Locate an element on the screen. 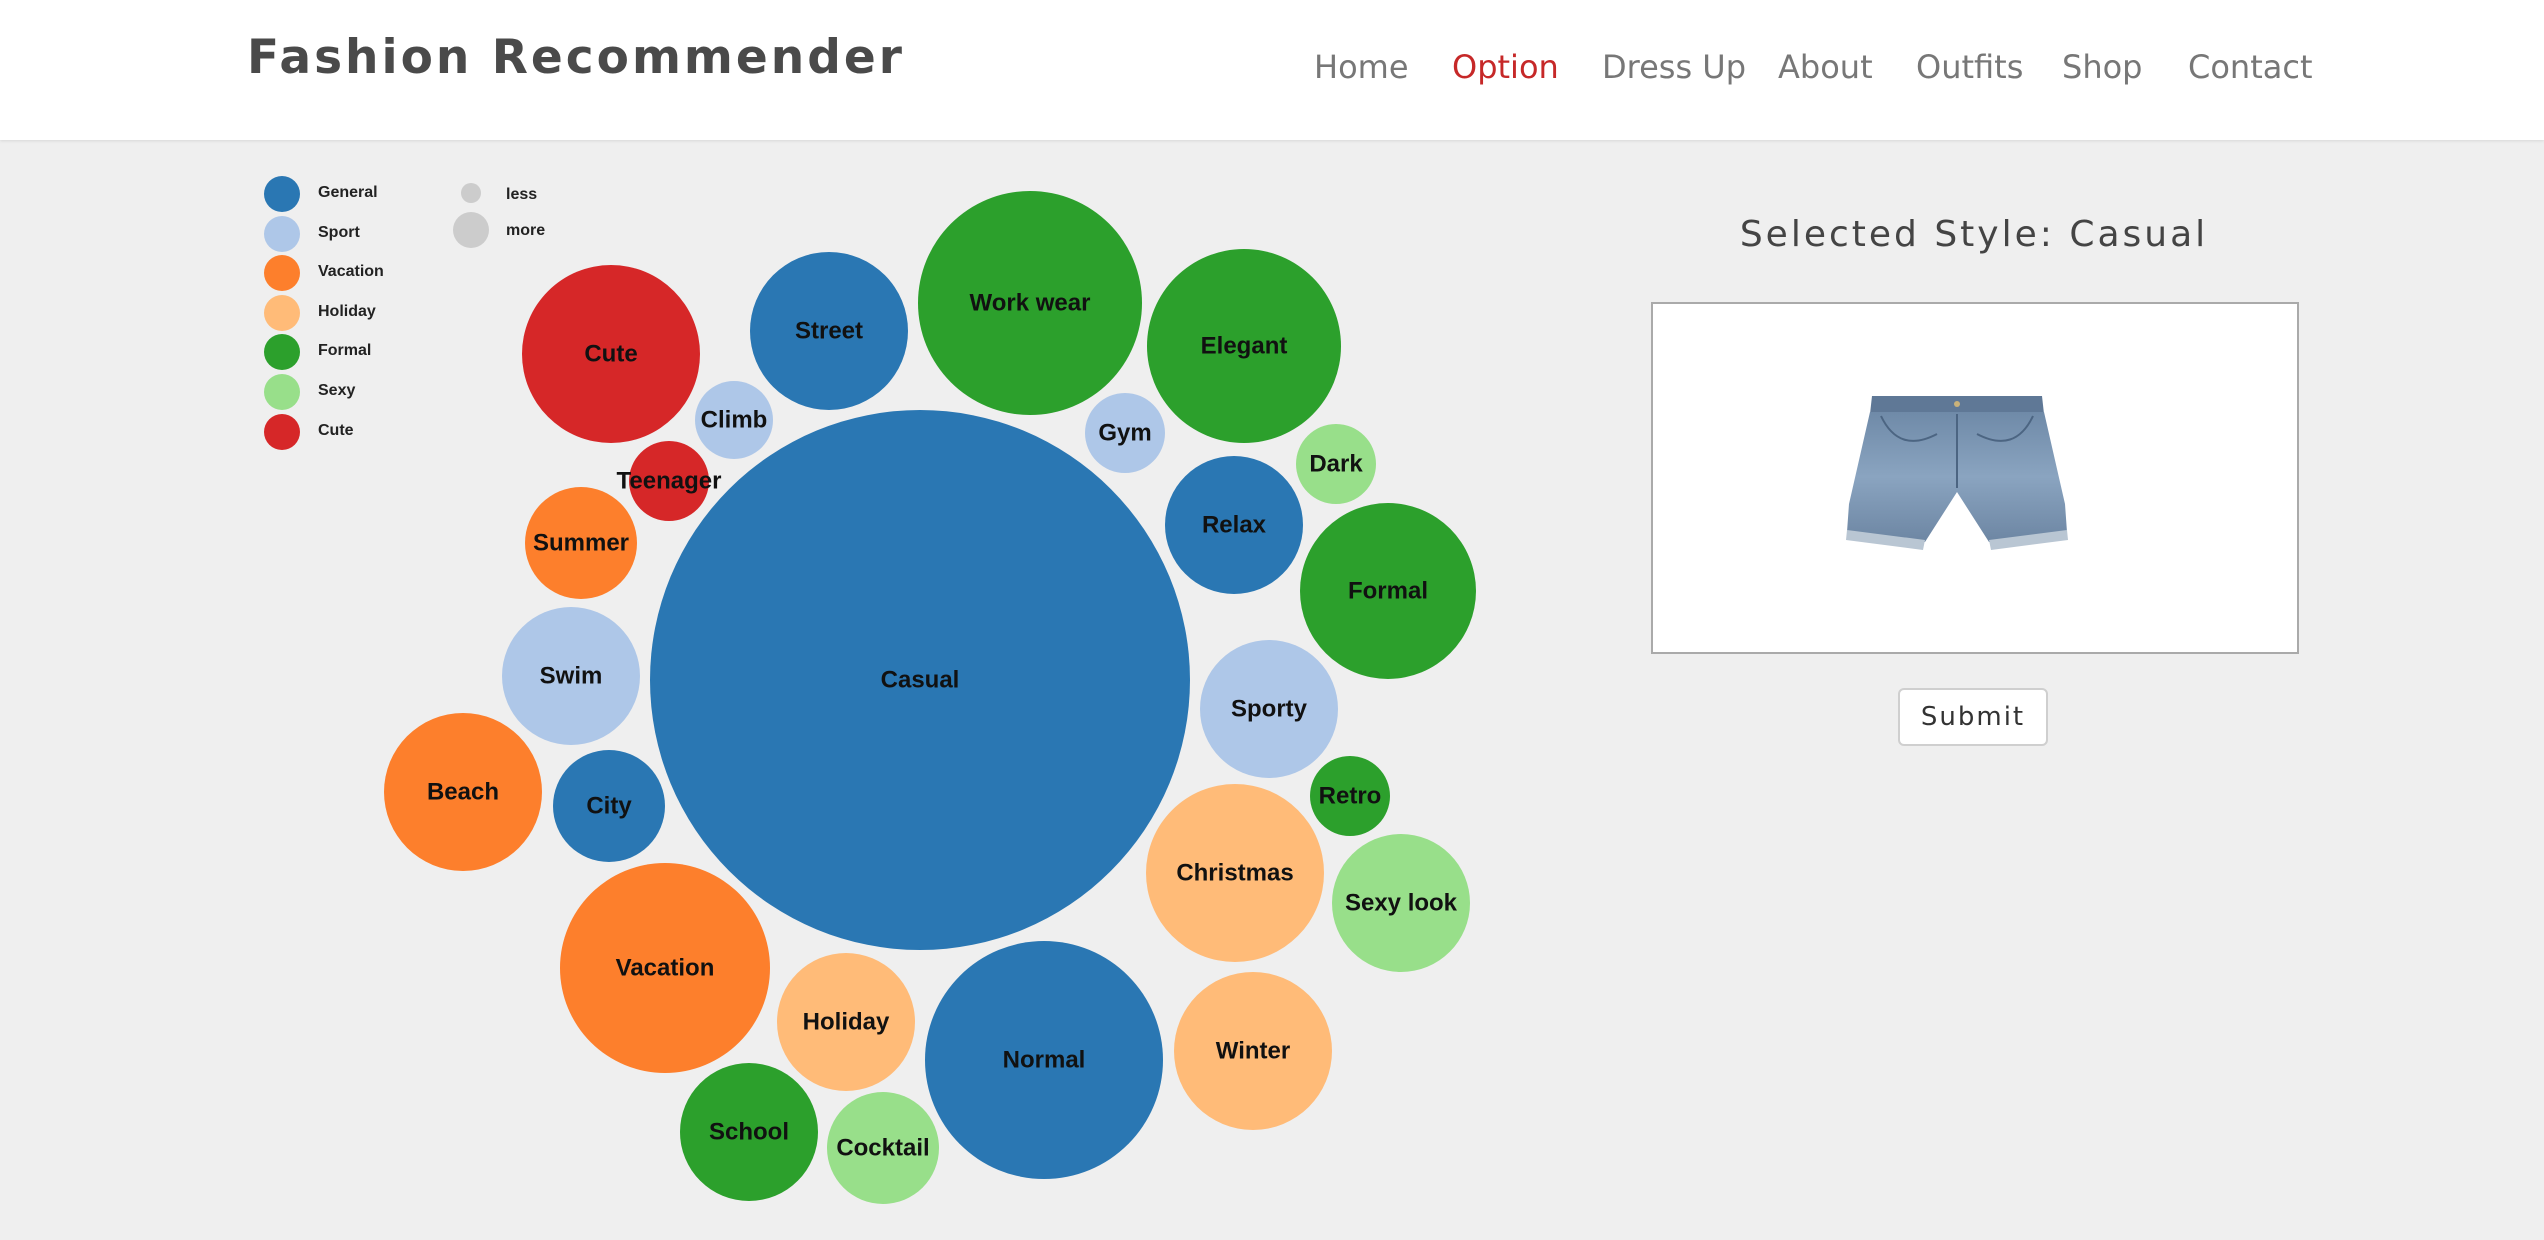  bubble-circle-relax is located at coordinates (1234, 525).